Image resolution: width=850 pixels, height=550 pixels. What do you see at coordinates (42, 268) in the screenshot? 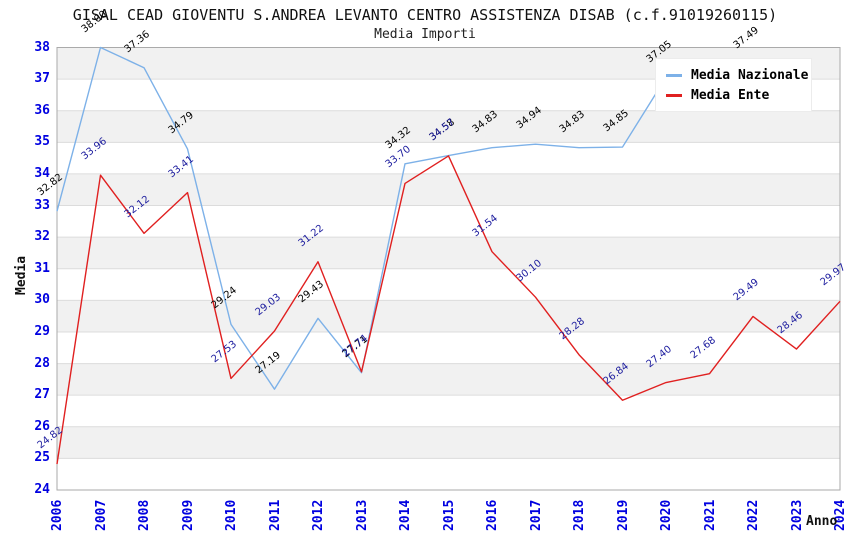
I see `y-tick-label-31: 31` at bounding box center [42, 268].